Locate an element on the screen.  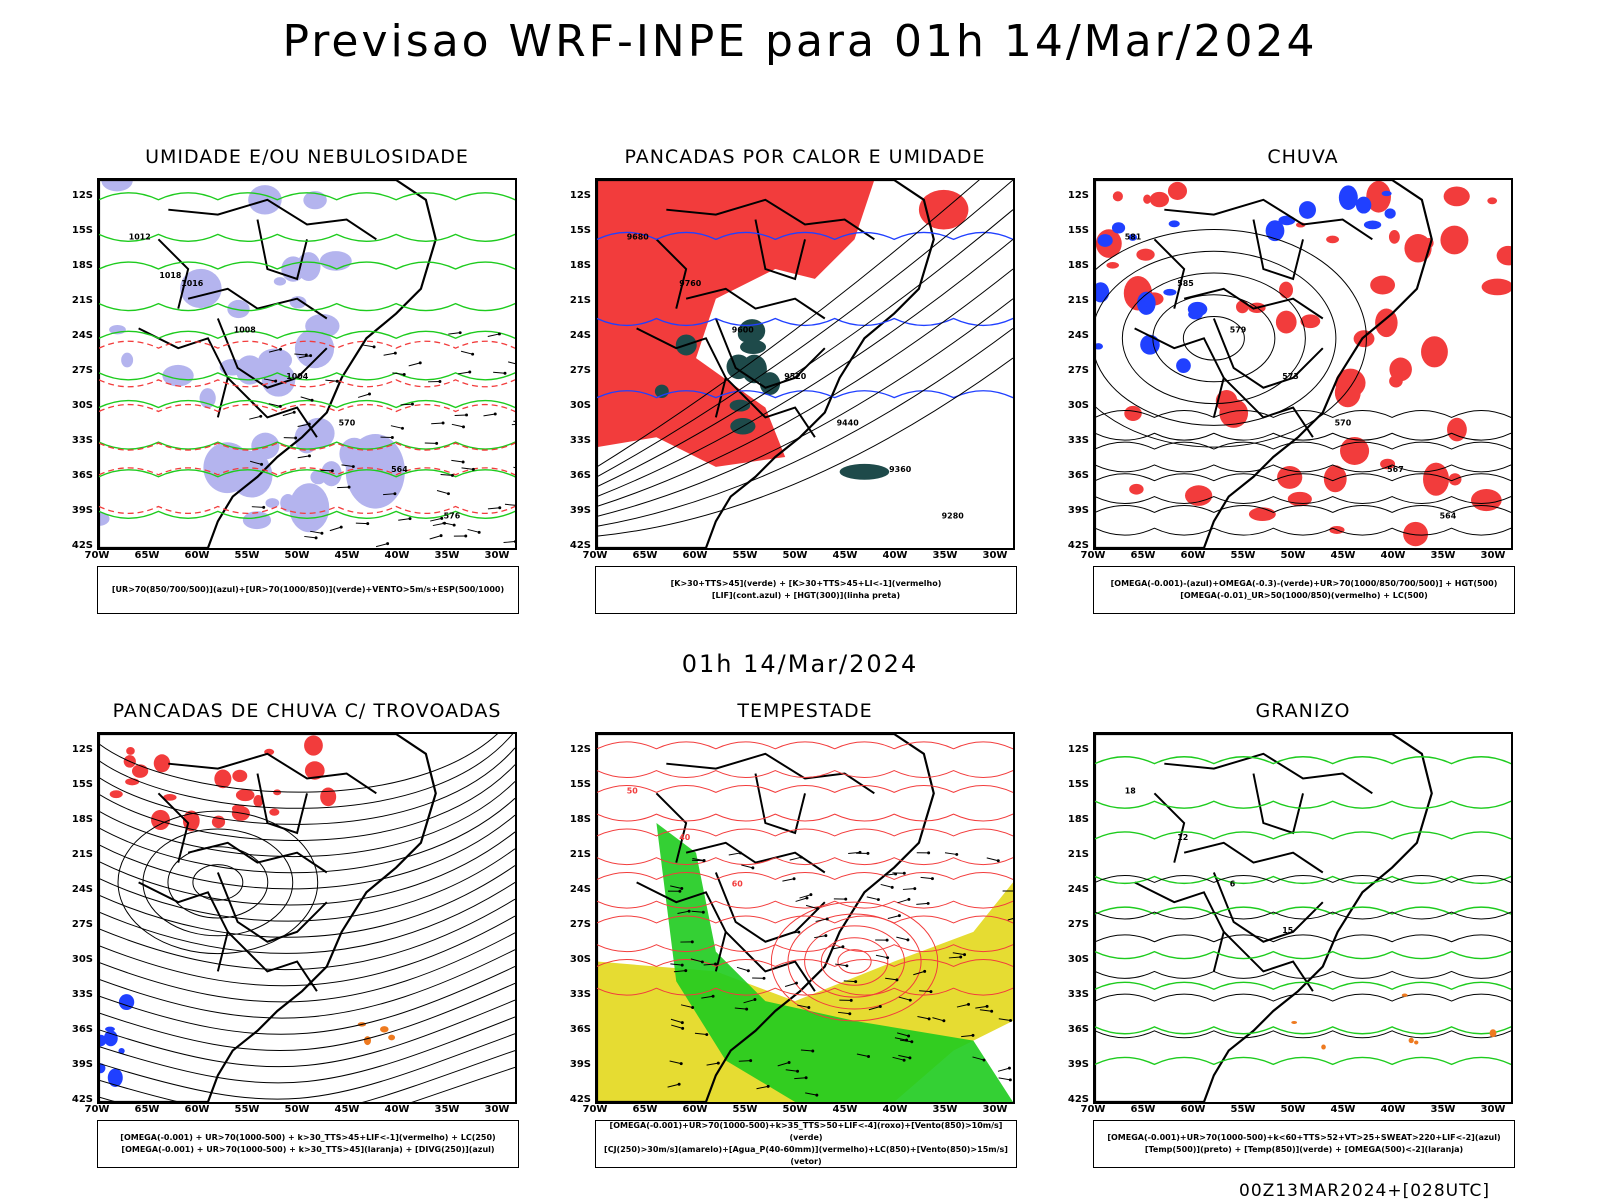
longitude-label: 35W is located at coordinates (945, 1109).